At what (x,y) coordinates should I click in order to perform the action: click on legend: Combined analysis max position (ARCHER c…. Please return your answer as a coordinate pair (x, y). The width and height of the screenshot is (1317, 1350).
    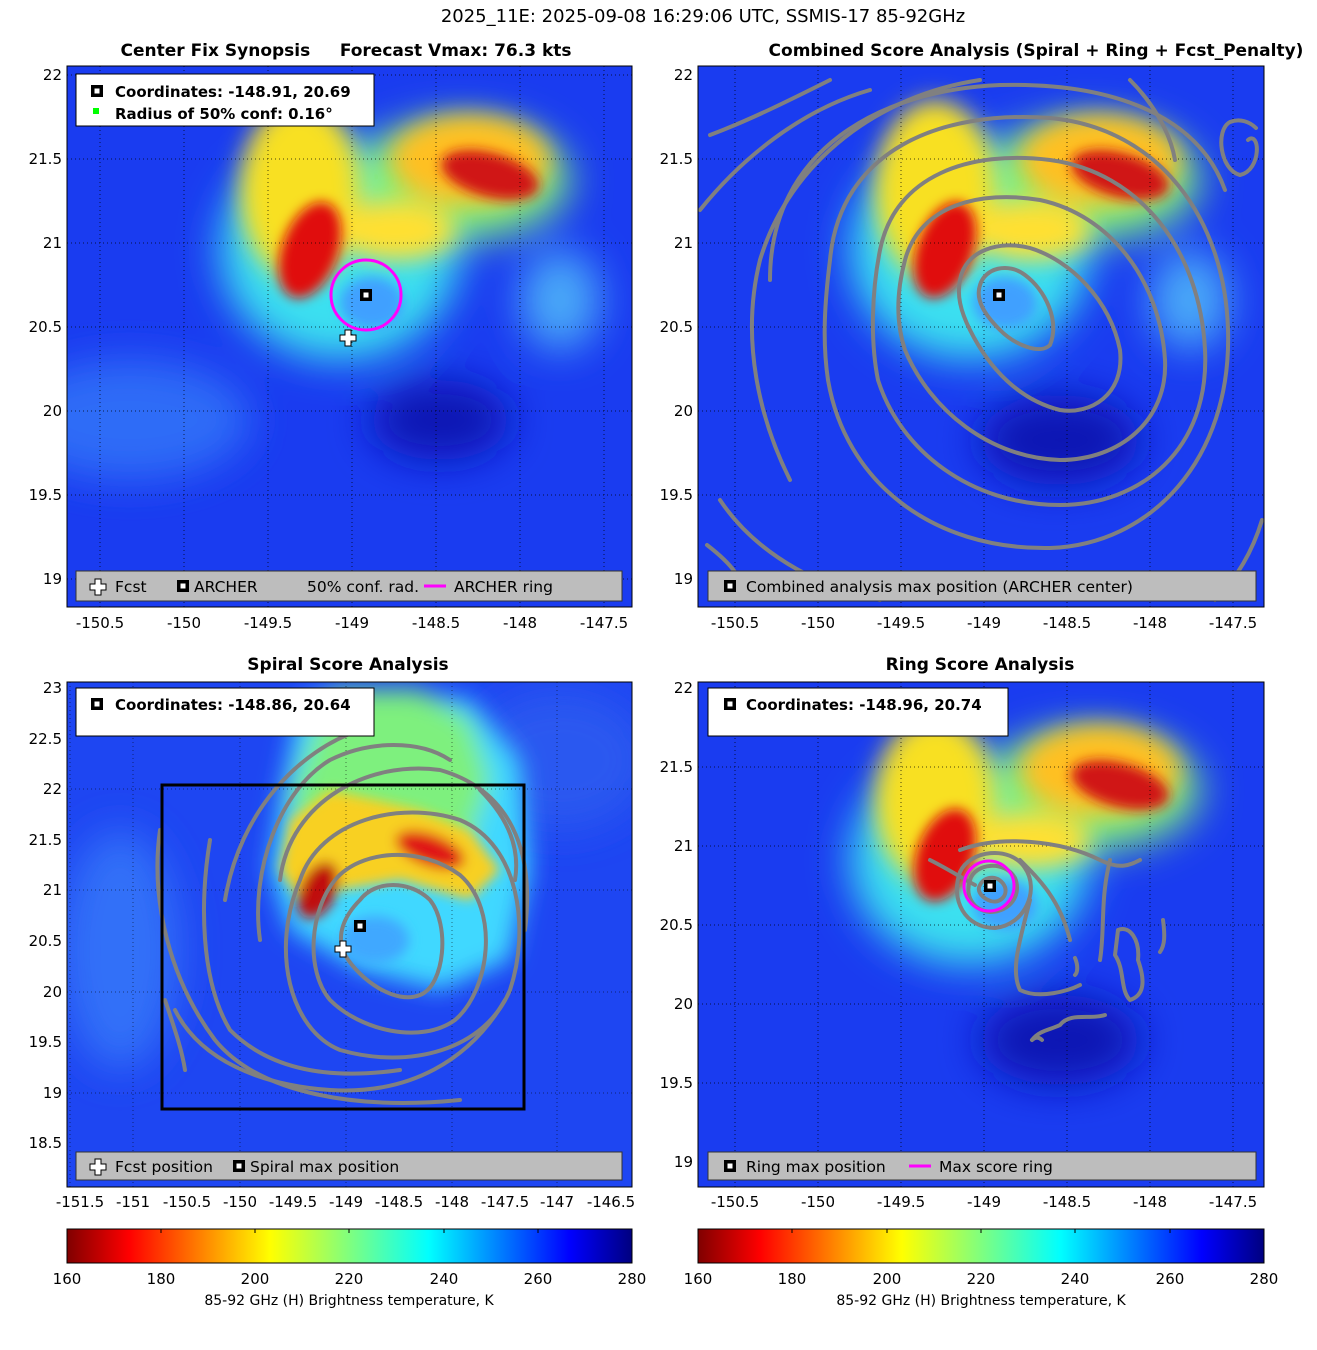
    Looking at the image, I should click on (982, 586).